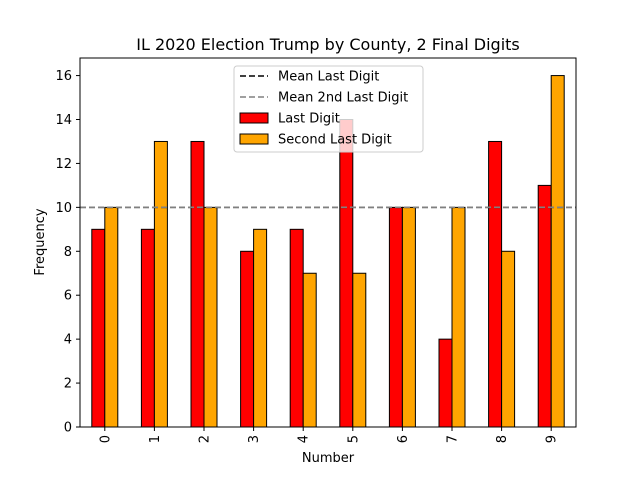 The image size is (640, 480). I want to click on y-tick-label: 12, so click(63, 164).